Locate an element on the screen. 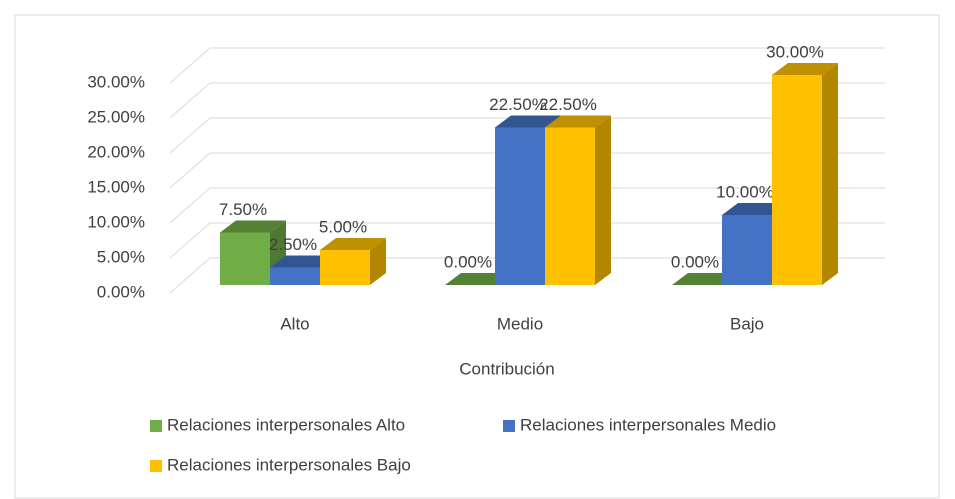 This screenshot has width=955, height=499. x-tick-label: Bajo is located at coordinates (747, 323).